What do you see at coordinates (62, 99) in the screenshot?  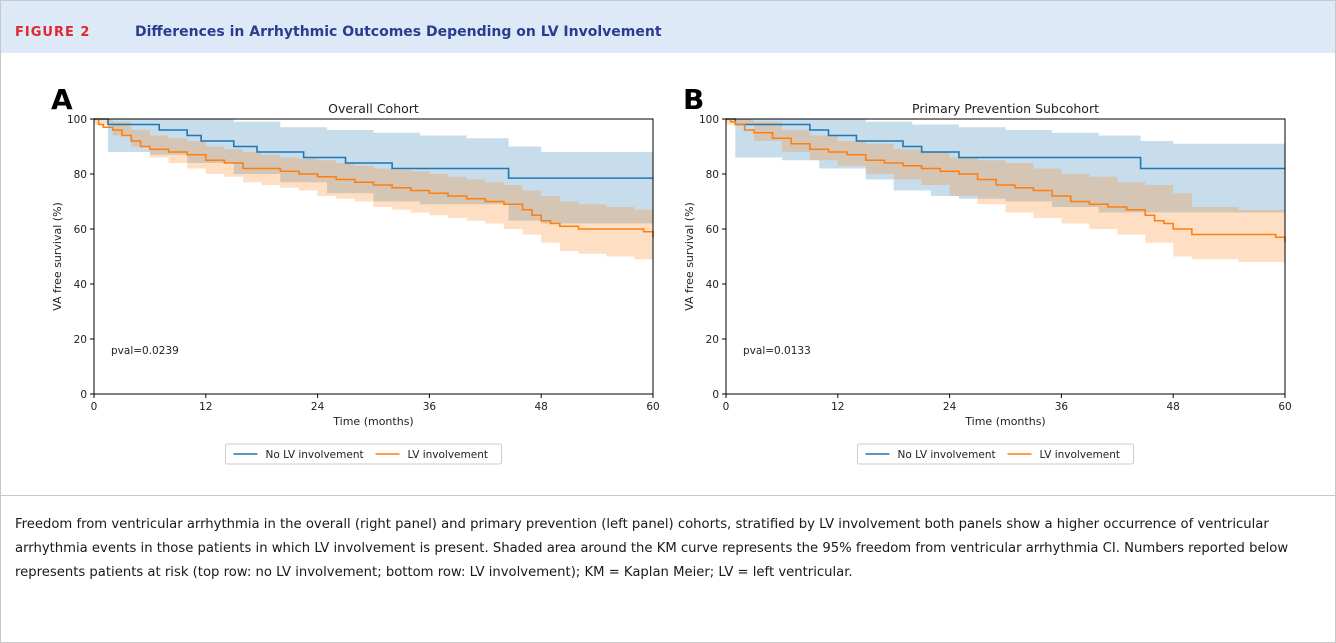 I see `panel-letter: A` at bounding box center [62, 99].